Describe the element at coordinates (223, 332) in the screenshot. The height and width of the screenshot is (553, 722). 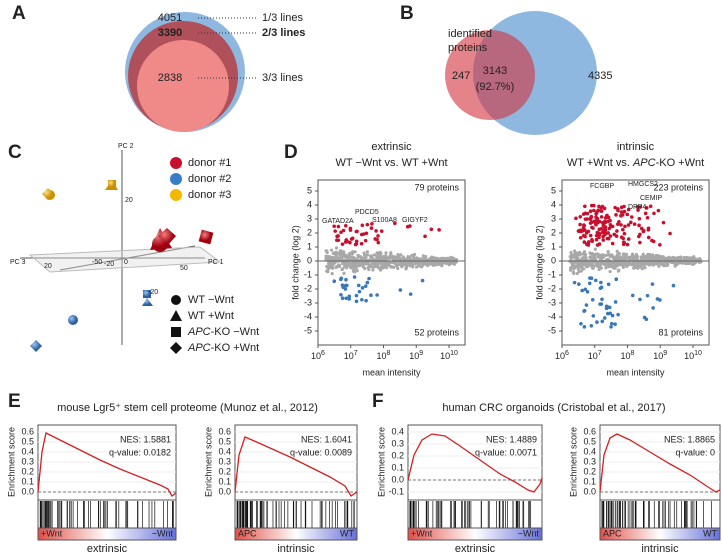
I see `legend-label: APC-KO −Wnt` at that location.